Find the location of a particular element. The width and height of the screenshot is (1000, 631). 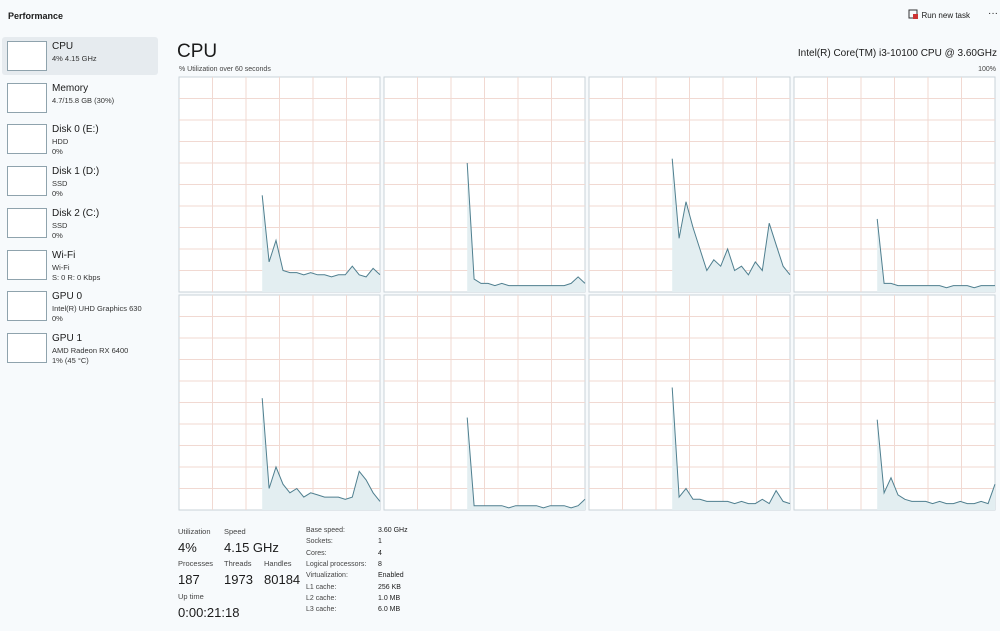

run-new-task-label: Run new task is located at coordinates (945, 15).